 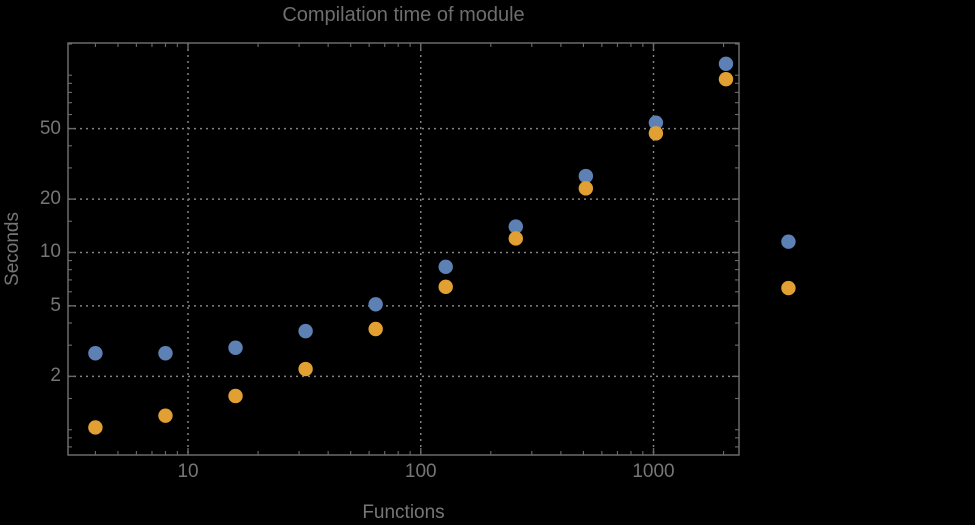 I want to click on x-tick-label: 100, so click(x=420, y=471).